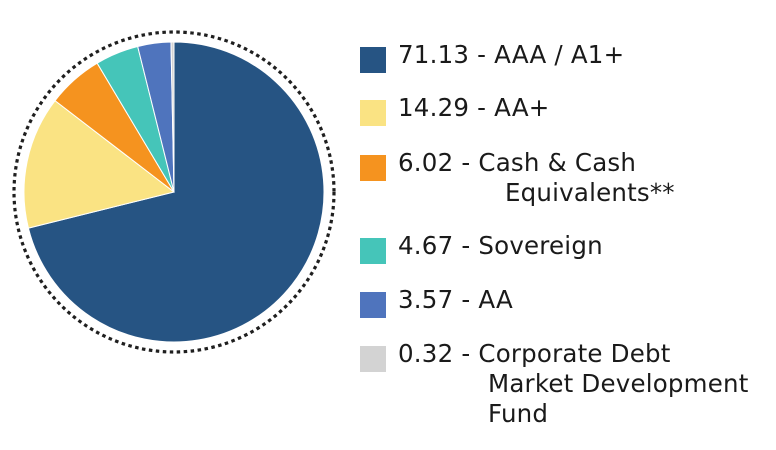 This screenshot has height=450, width=776. I want to click on legend-value-cash: 6.02, so click(426, 162).